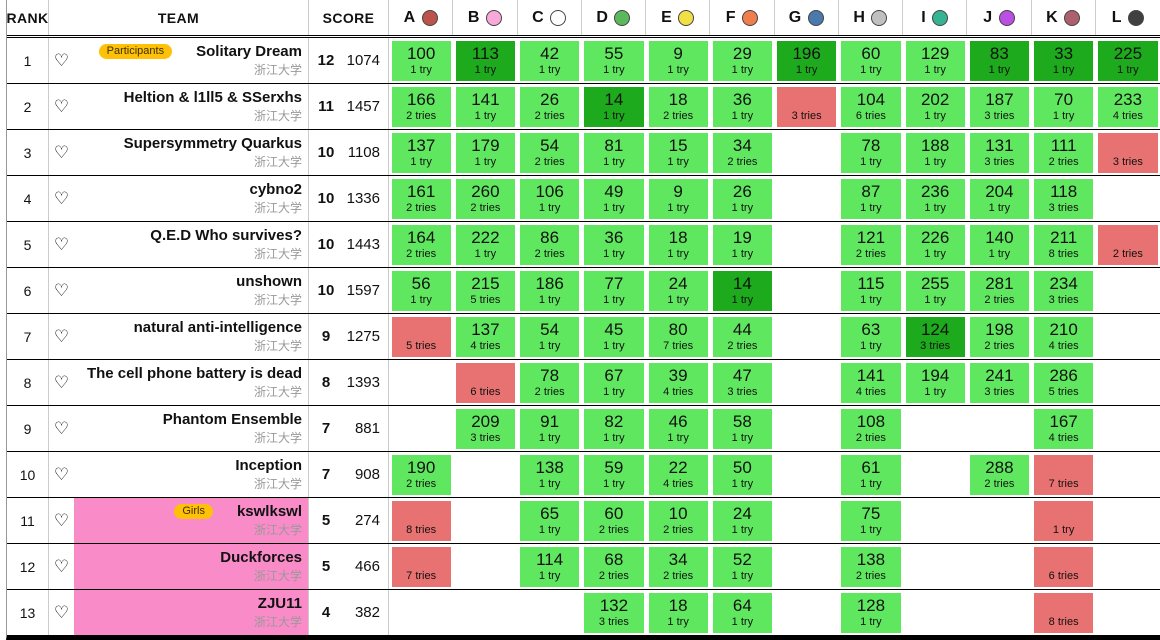 This screenshot has height=640, width=1160. Describe the element at coordinates (871, 60) in the screenshot. I see `problem-cell-h: 60 1 try` at that location.